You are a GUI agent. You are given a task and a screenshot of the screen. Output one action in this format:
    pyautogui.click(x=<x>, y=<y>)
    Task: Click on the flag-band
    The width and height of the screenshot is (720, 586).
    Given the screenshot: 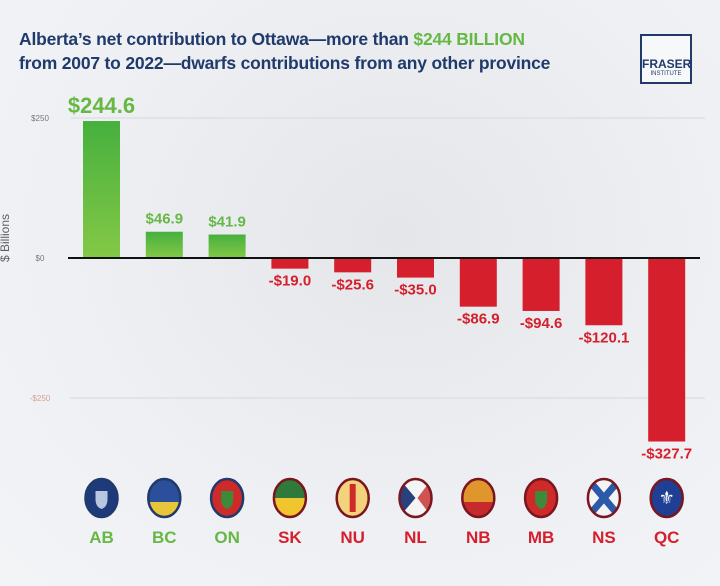 What is the action you would take?
    pyautogui.click(x=289, y=507)
    